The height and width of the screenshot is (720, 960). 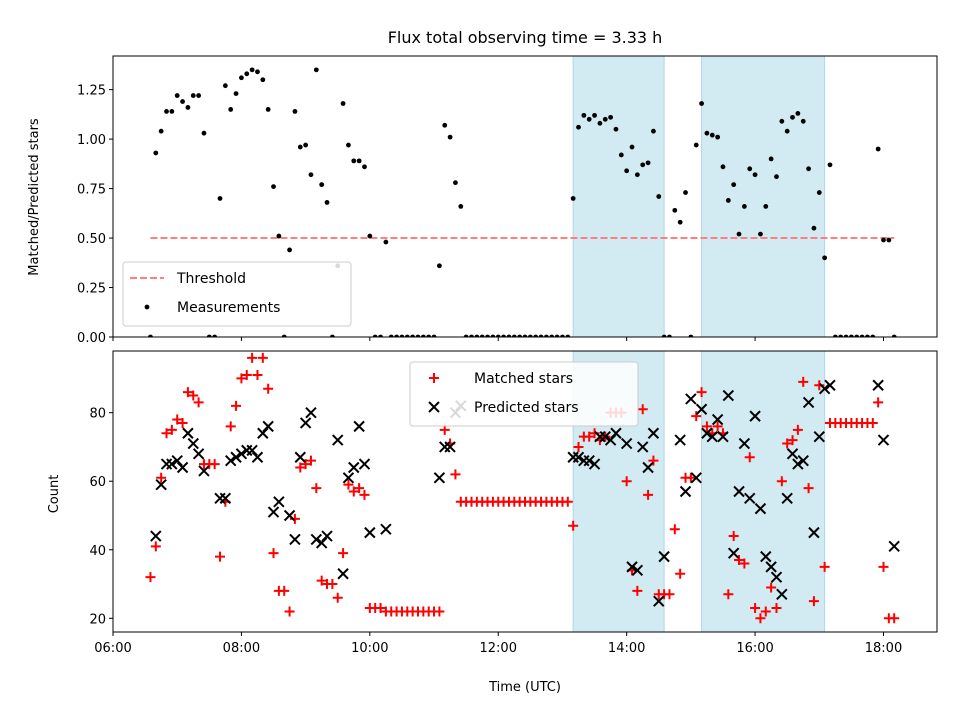 I want to click on top-chart-title: Flux total observing time = 3.33 h, so click(x=525, y=37).